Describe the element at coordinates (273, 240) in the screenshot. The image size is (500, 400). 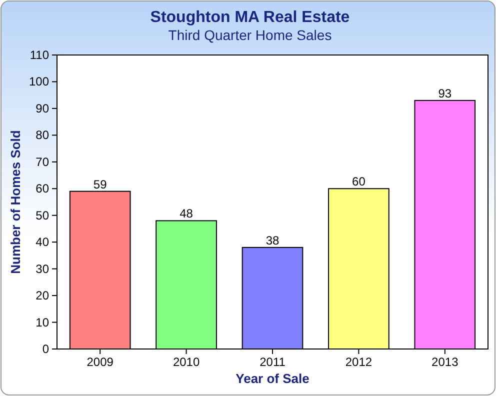
I see `data-label: 38` at that location.